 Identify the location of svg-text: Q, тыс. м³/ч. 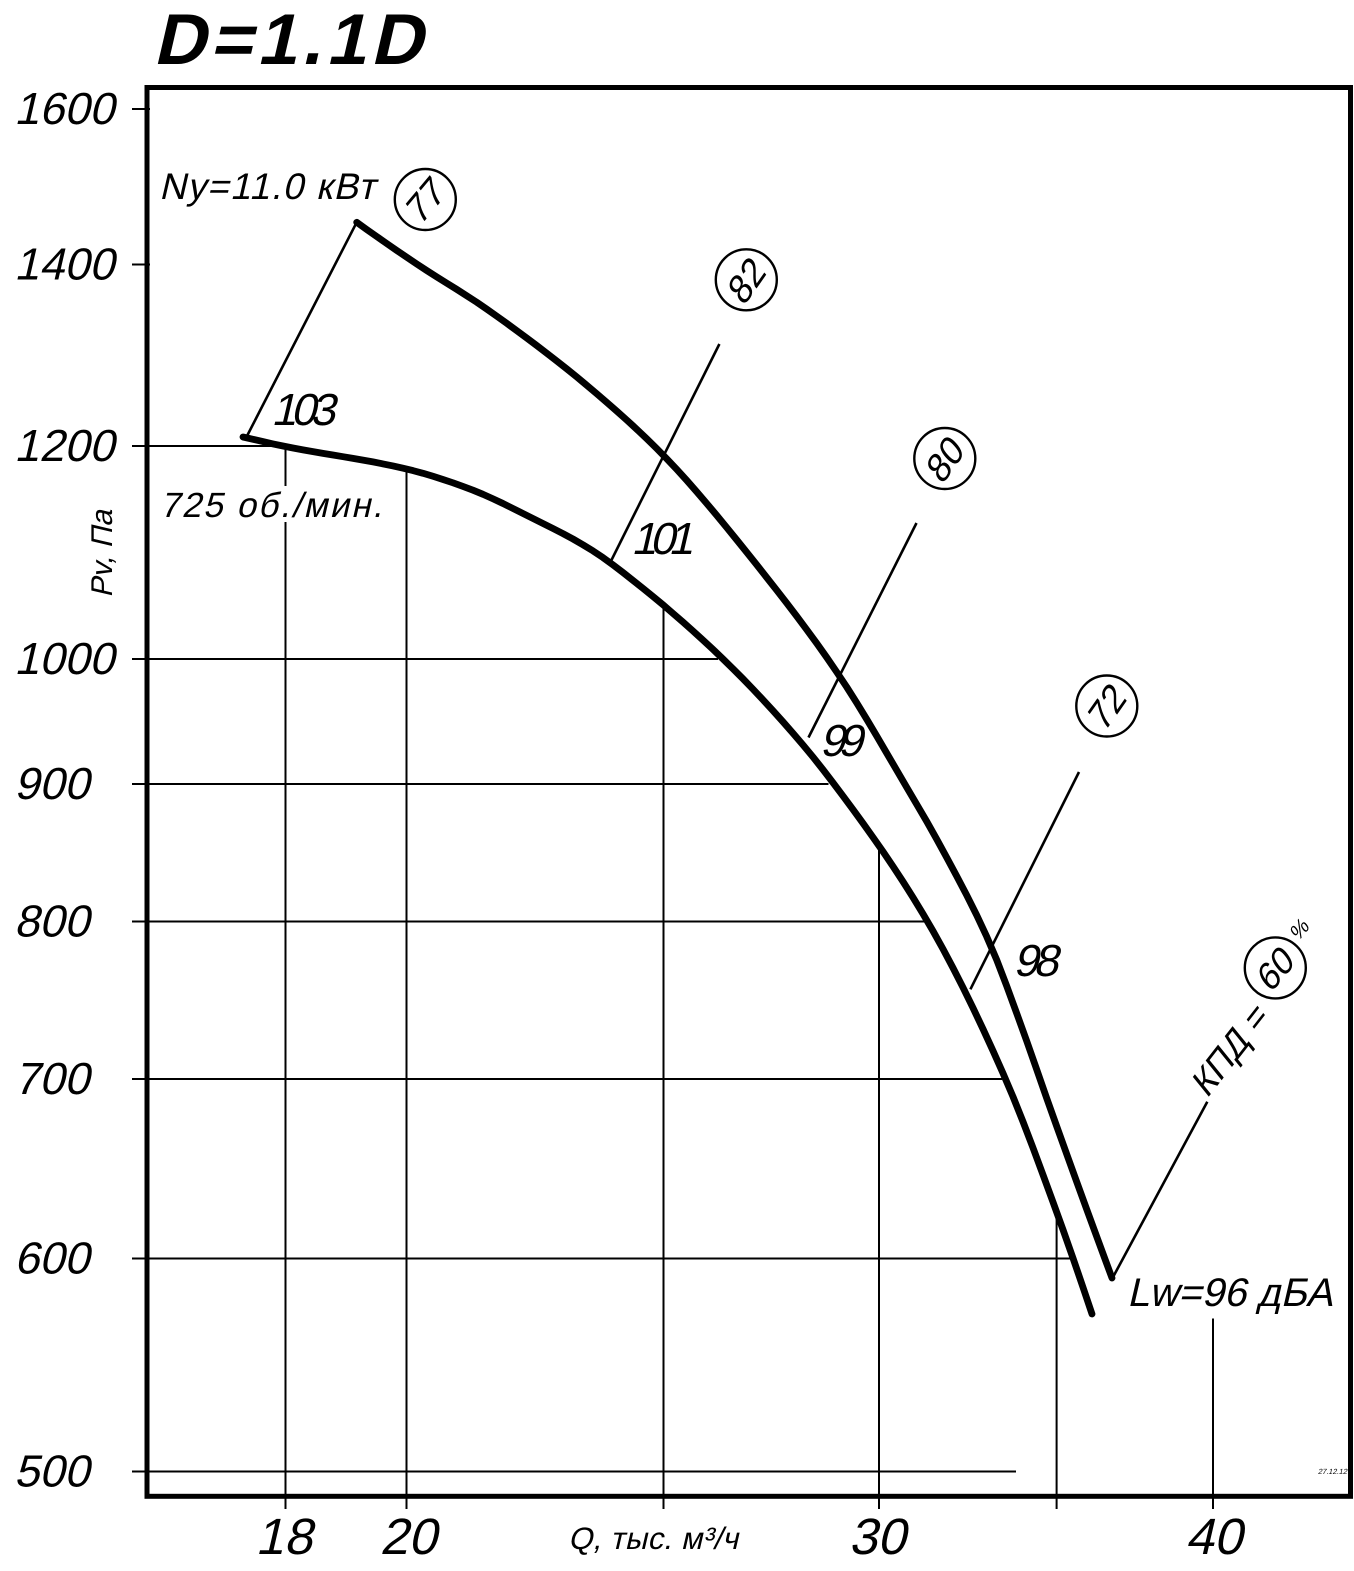
(655, 1538).